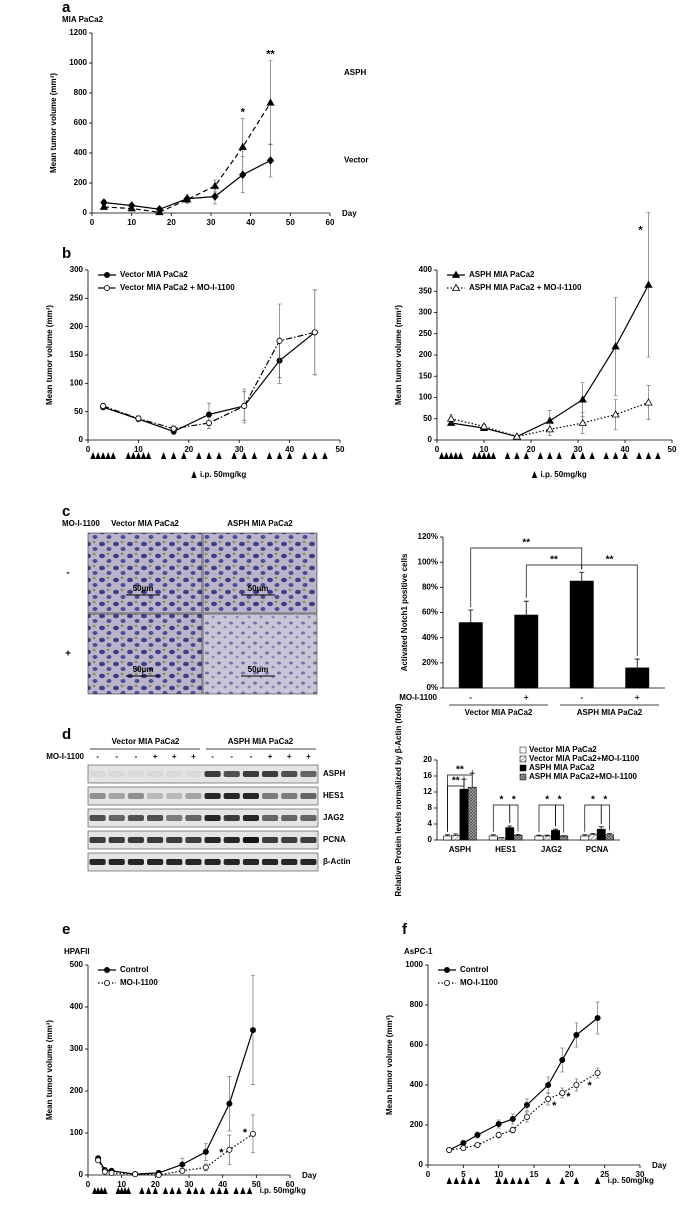 This screenshot has height=1218, width=691. Describe the element at coordinates (417, 1084) in the screenshot. I see `y-tick-label: 400` at that location.